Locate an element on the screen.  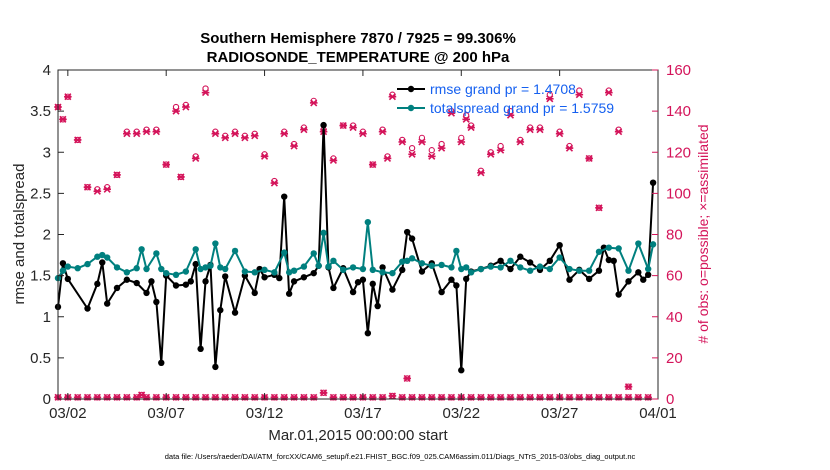
legend-rmse-label: rmse grand pr = 1.4708 is located at coordinates (503, 89).